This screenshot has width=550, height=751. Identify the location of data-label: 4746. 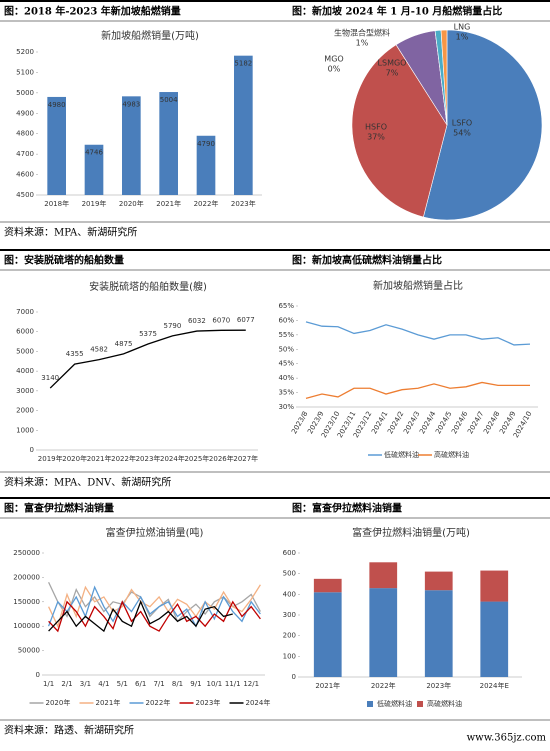
(94, 153).